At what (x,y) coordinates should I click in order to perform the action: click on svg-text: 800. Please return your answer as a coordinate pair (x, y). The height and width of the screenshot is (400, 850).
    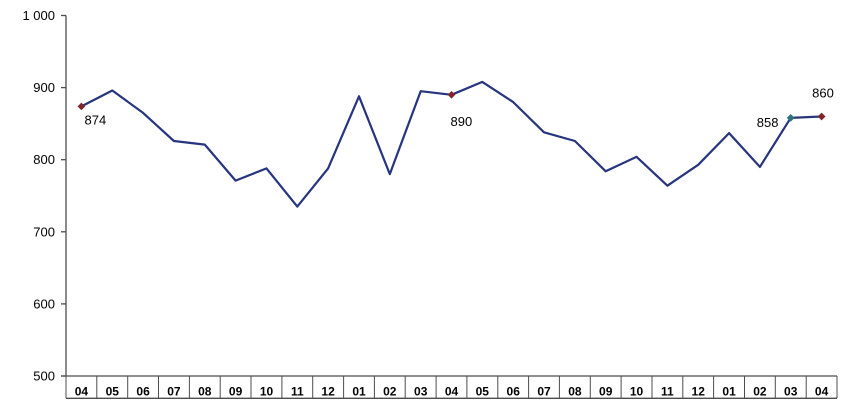
    Looking at the image, I should click on (44, 159).